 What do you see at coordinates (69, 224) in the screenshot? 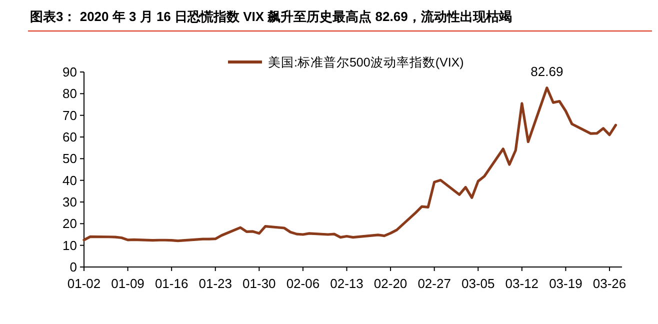
I see `y-tick-label: 20` at bounding box center [69, 224].